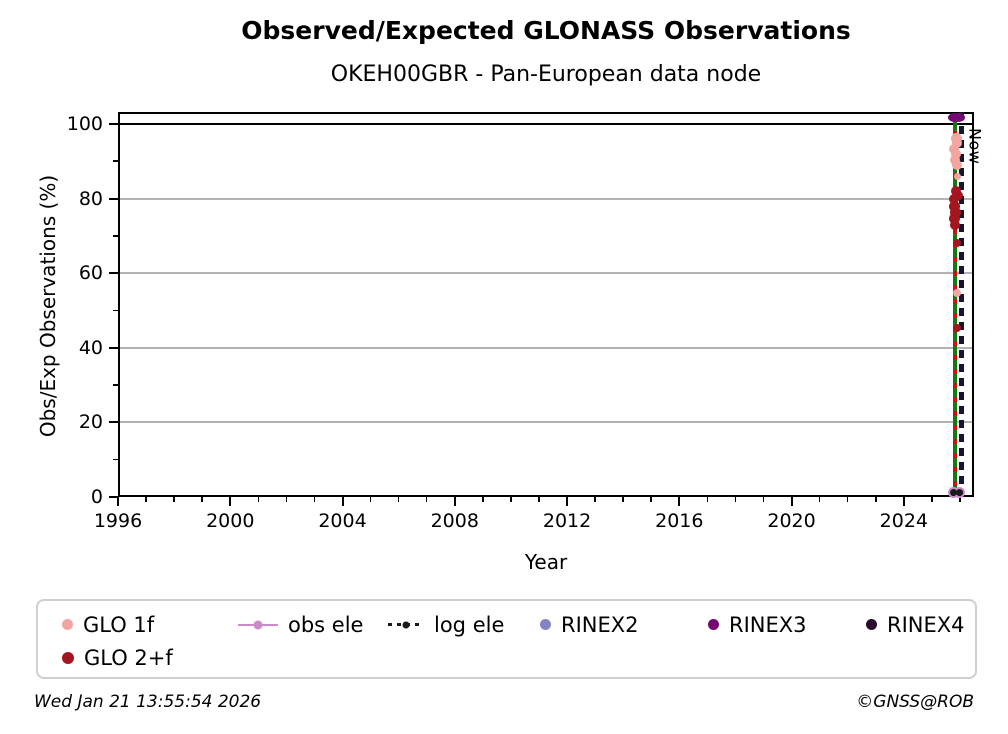 The image size is (1008, 734). I want to click on plot-timestamp: Wed Jan 21 13:55:54 2026, so click(148, 702).